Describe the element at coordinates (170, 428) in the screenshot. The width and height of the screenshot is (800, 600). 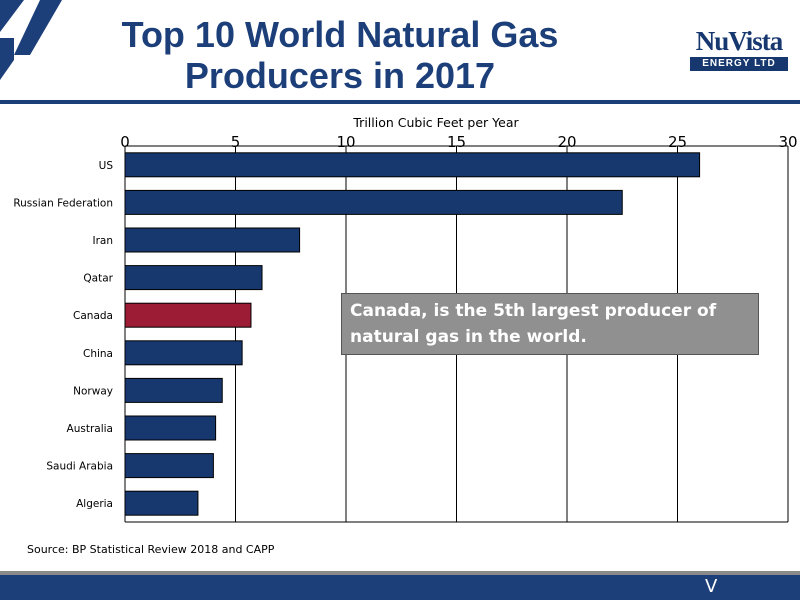
I see `bar-australia` at that location.